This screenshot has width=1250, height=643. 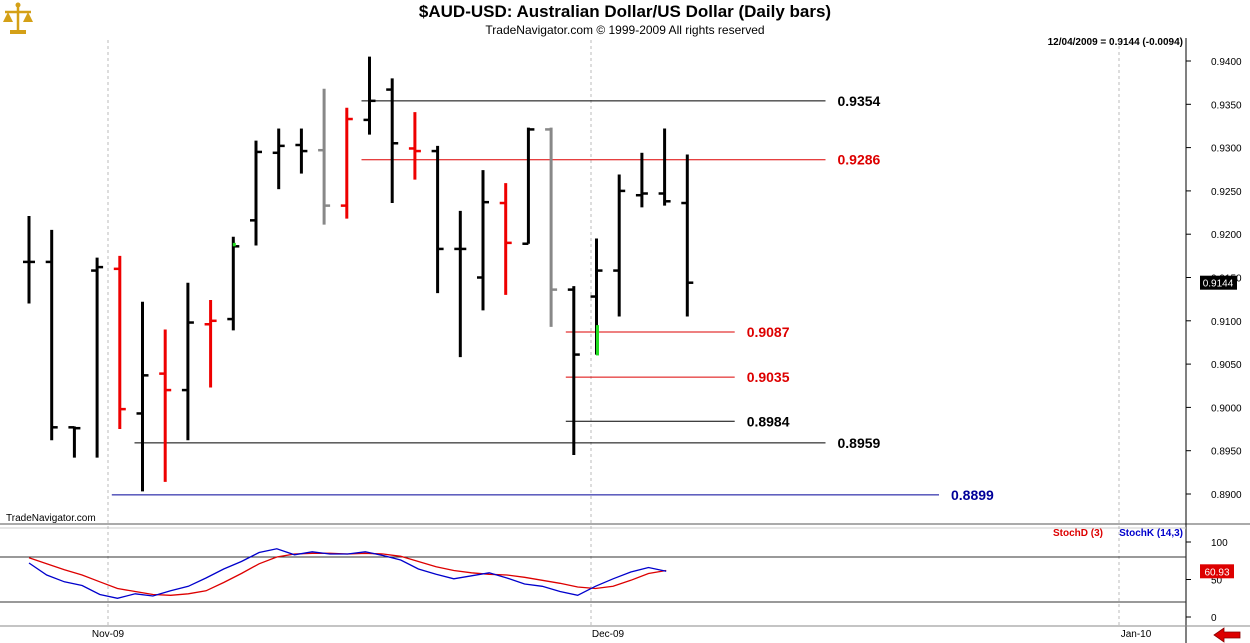 I want to click on stoch-last-box, so click(x=1217, y=571).